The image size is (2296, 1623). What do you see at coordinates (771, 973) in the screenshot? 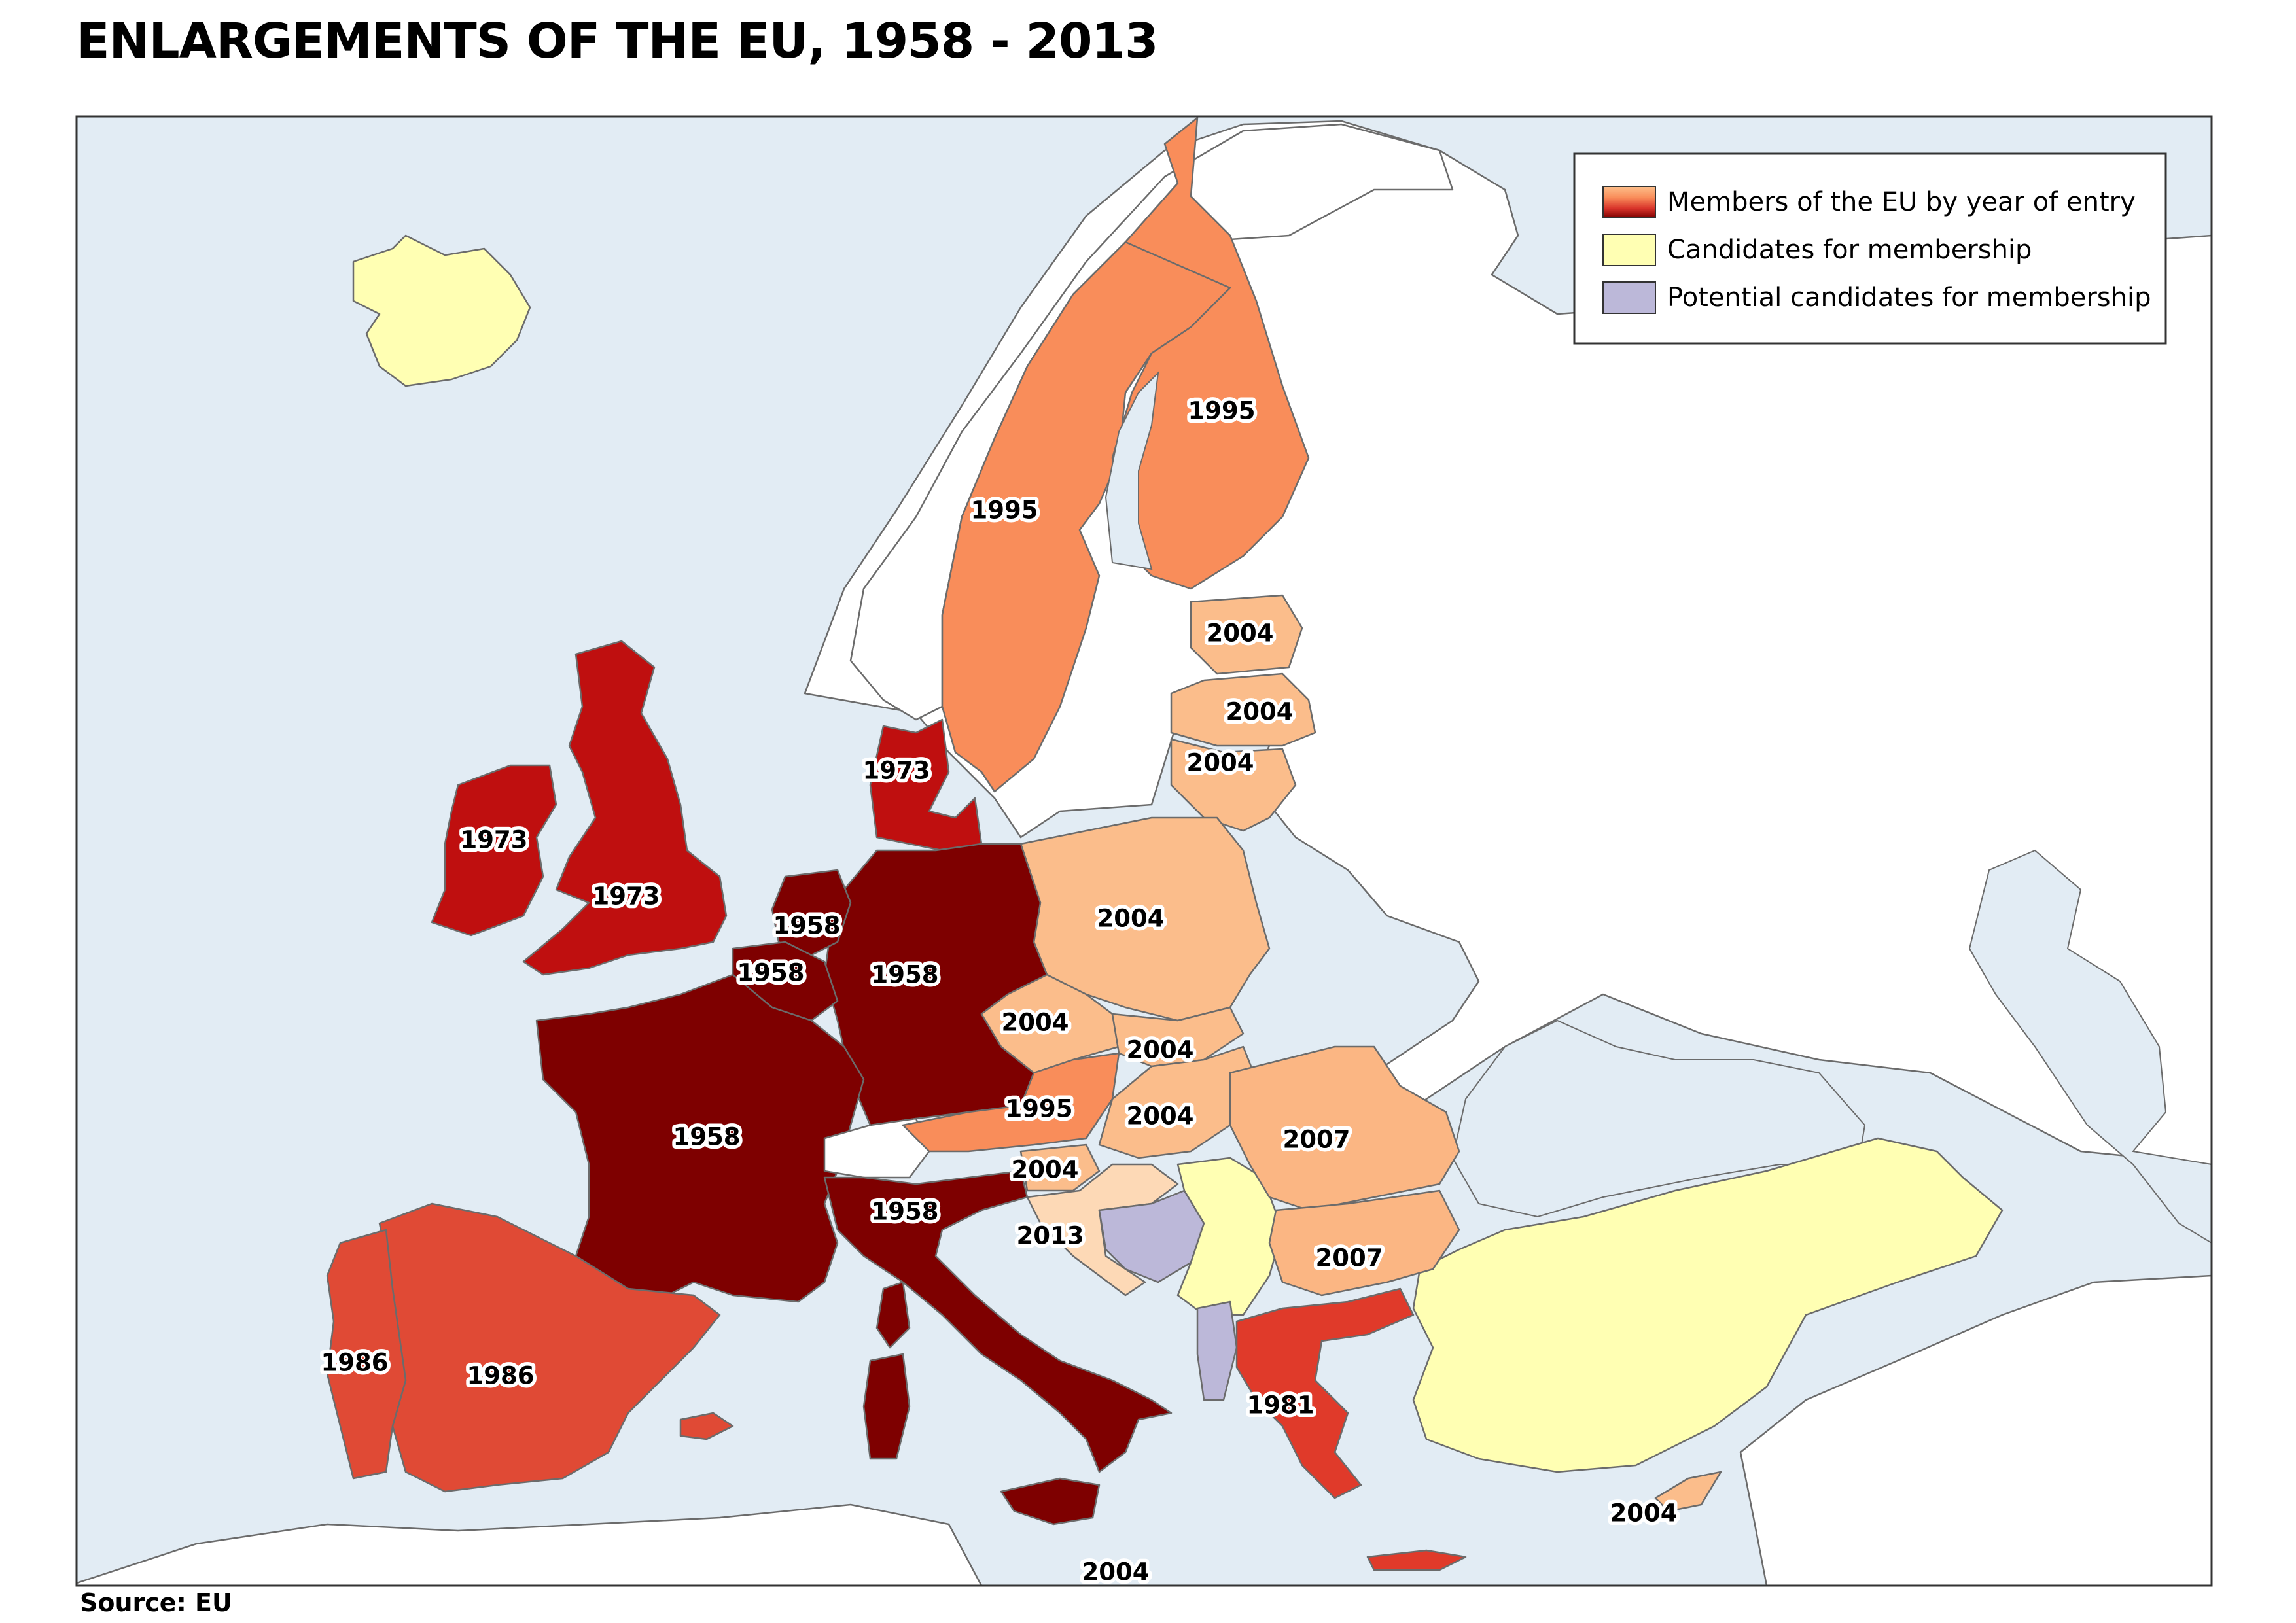
I see `label-belgium: 1958` at bounding box center [771, 973].